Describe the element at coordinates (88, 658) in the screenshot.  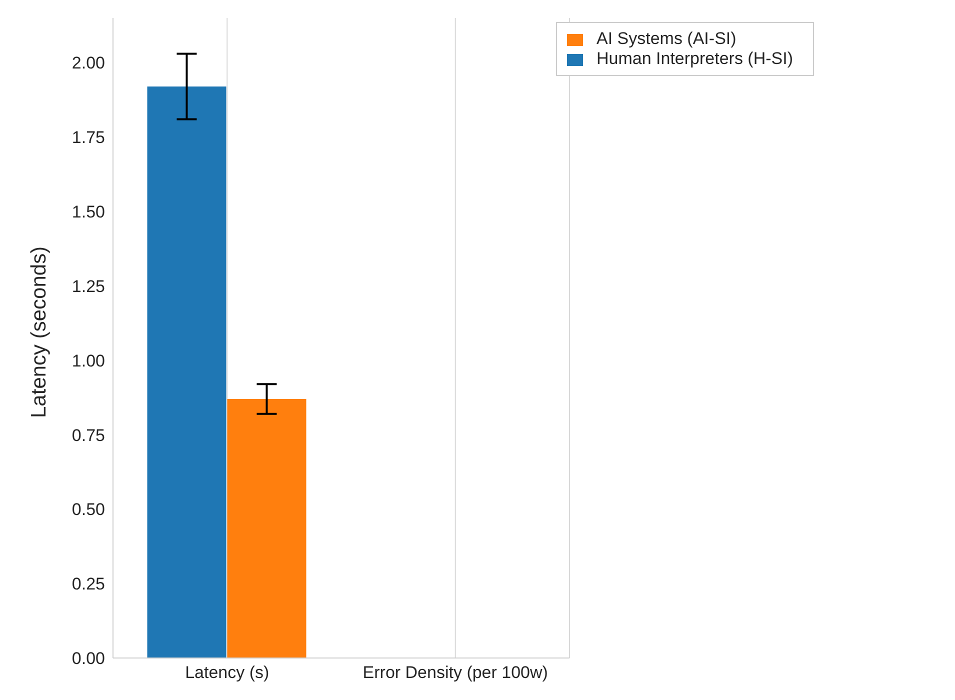
I see `y-tick-label: 0.00` at that location.